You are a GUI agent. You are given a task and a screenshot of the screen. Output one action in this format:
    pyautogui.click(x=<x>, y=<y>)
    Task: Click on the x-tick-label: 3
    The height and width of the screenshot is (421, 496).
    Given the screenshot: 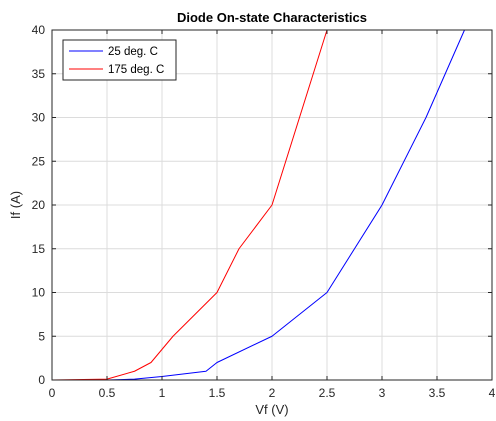 What is the action you would take?
    pyautogui.click(x=382, y=393)
    